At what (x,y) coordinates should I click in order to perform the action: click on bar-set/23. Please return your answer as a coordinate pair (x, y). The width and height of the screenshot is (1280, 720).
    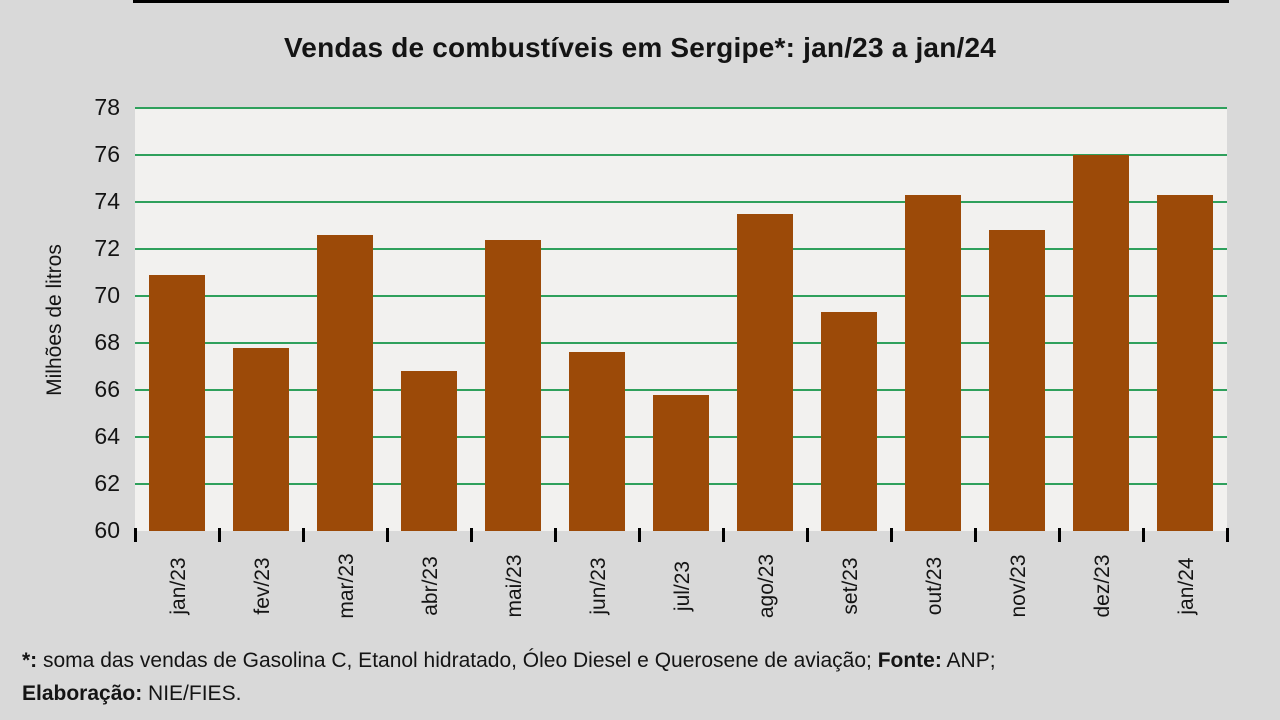
    Looking at the image, I should click on (849, 421).